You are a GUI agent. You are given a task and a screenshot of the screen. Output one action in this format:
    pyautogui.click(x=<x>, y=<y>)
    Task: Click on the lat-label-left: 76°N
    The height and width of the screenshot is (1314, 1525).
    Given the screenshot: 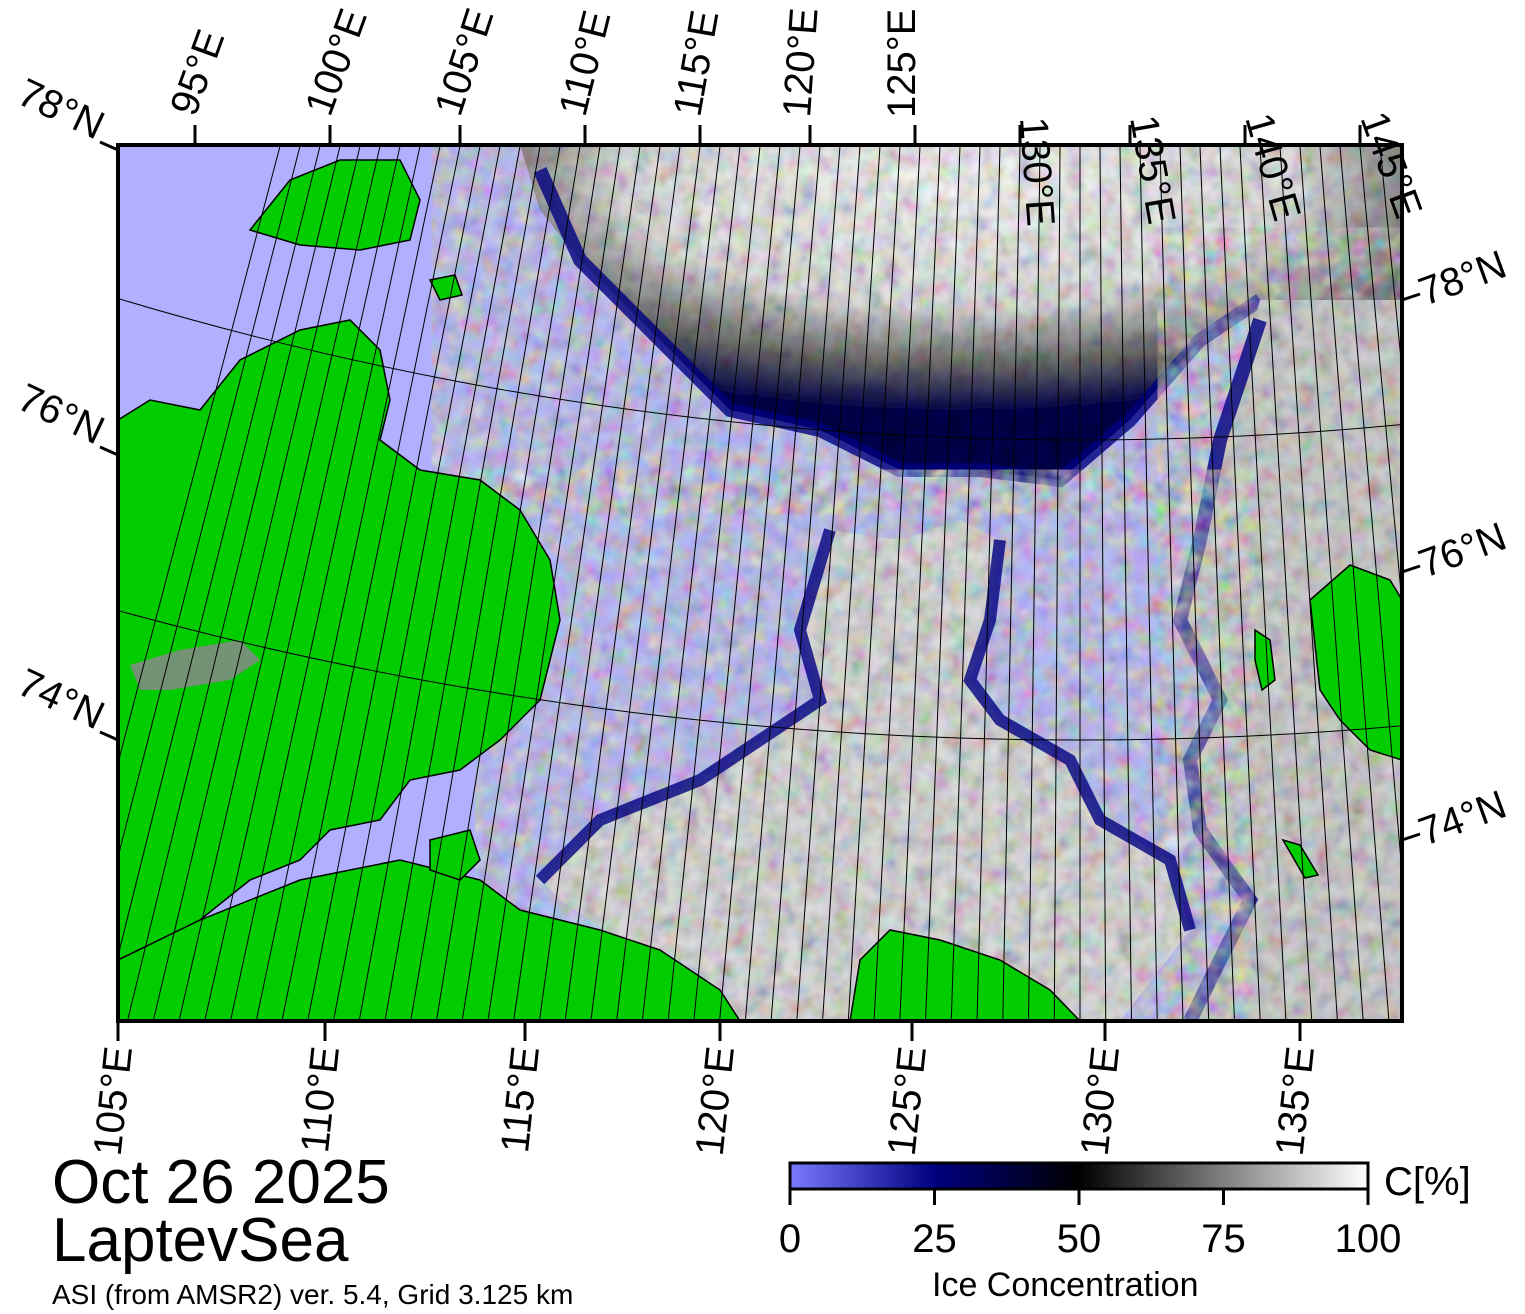 What is the action you would take?
    pyautogui.click(x=61, y=415)
    